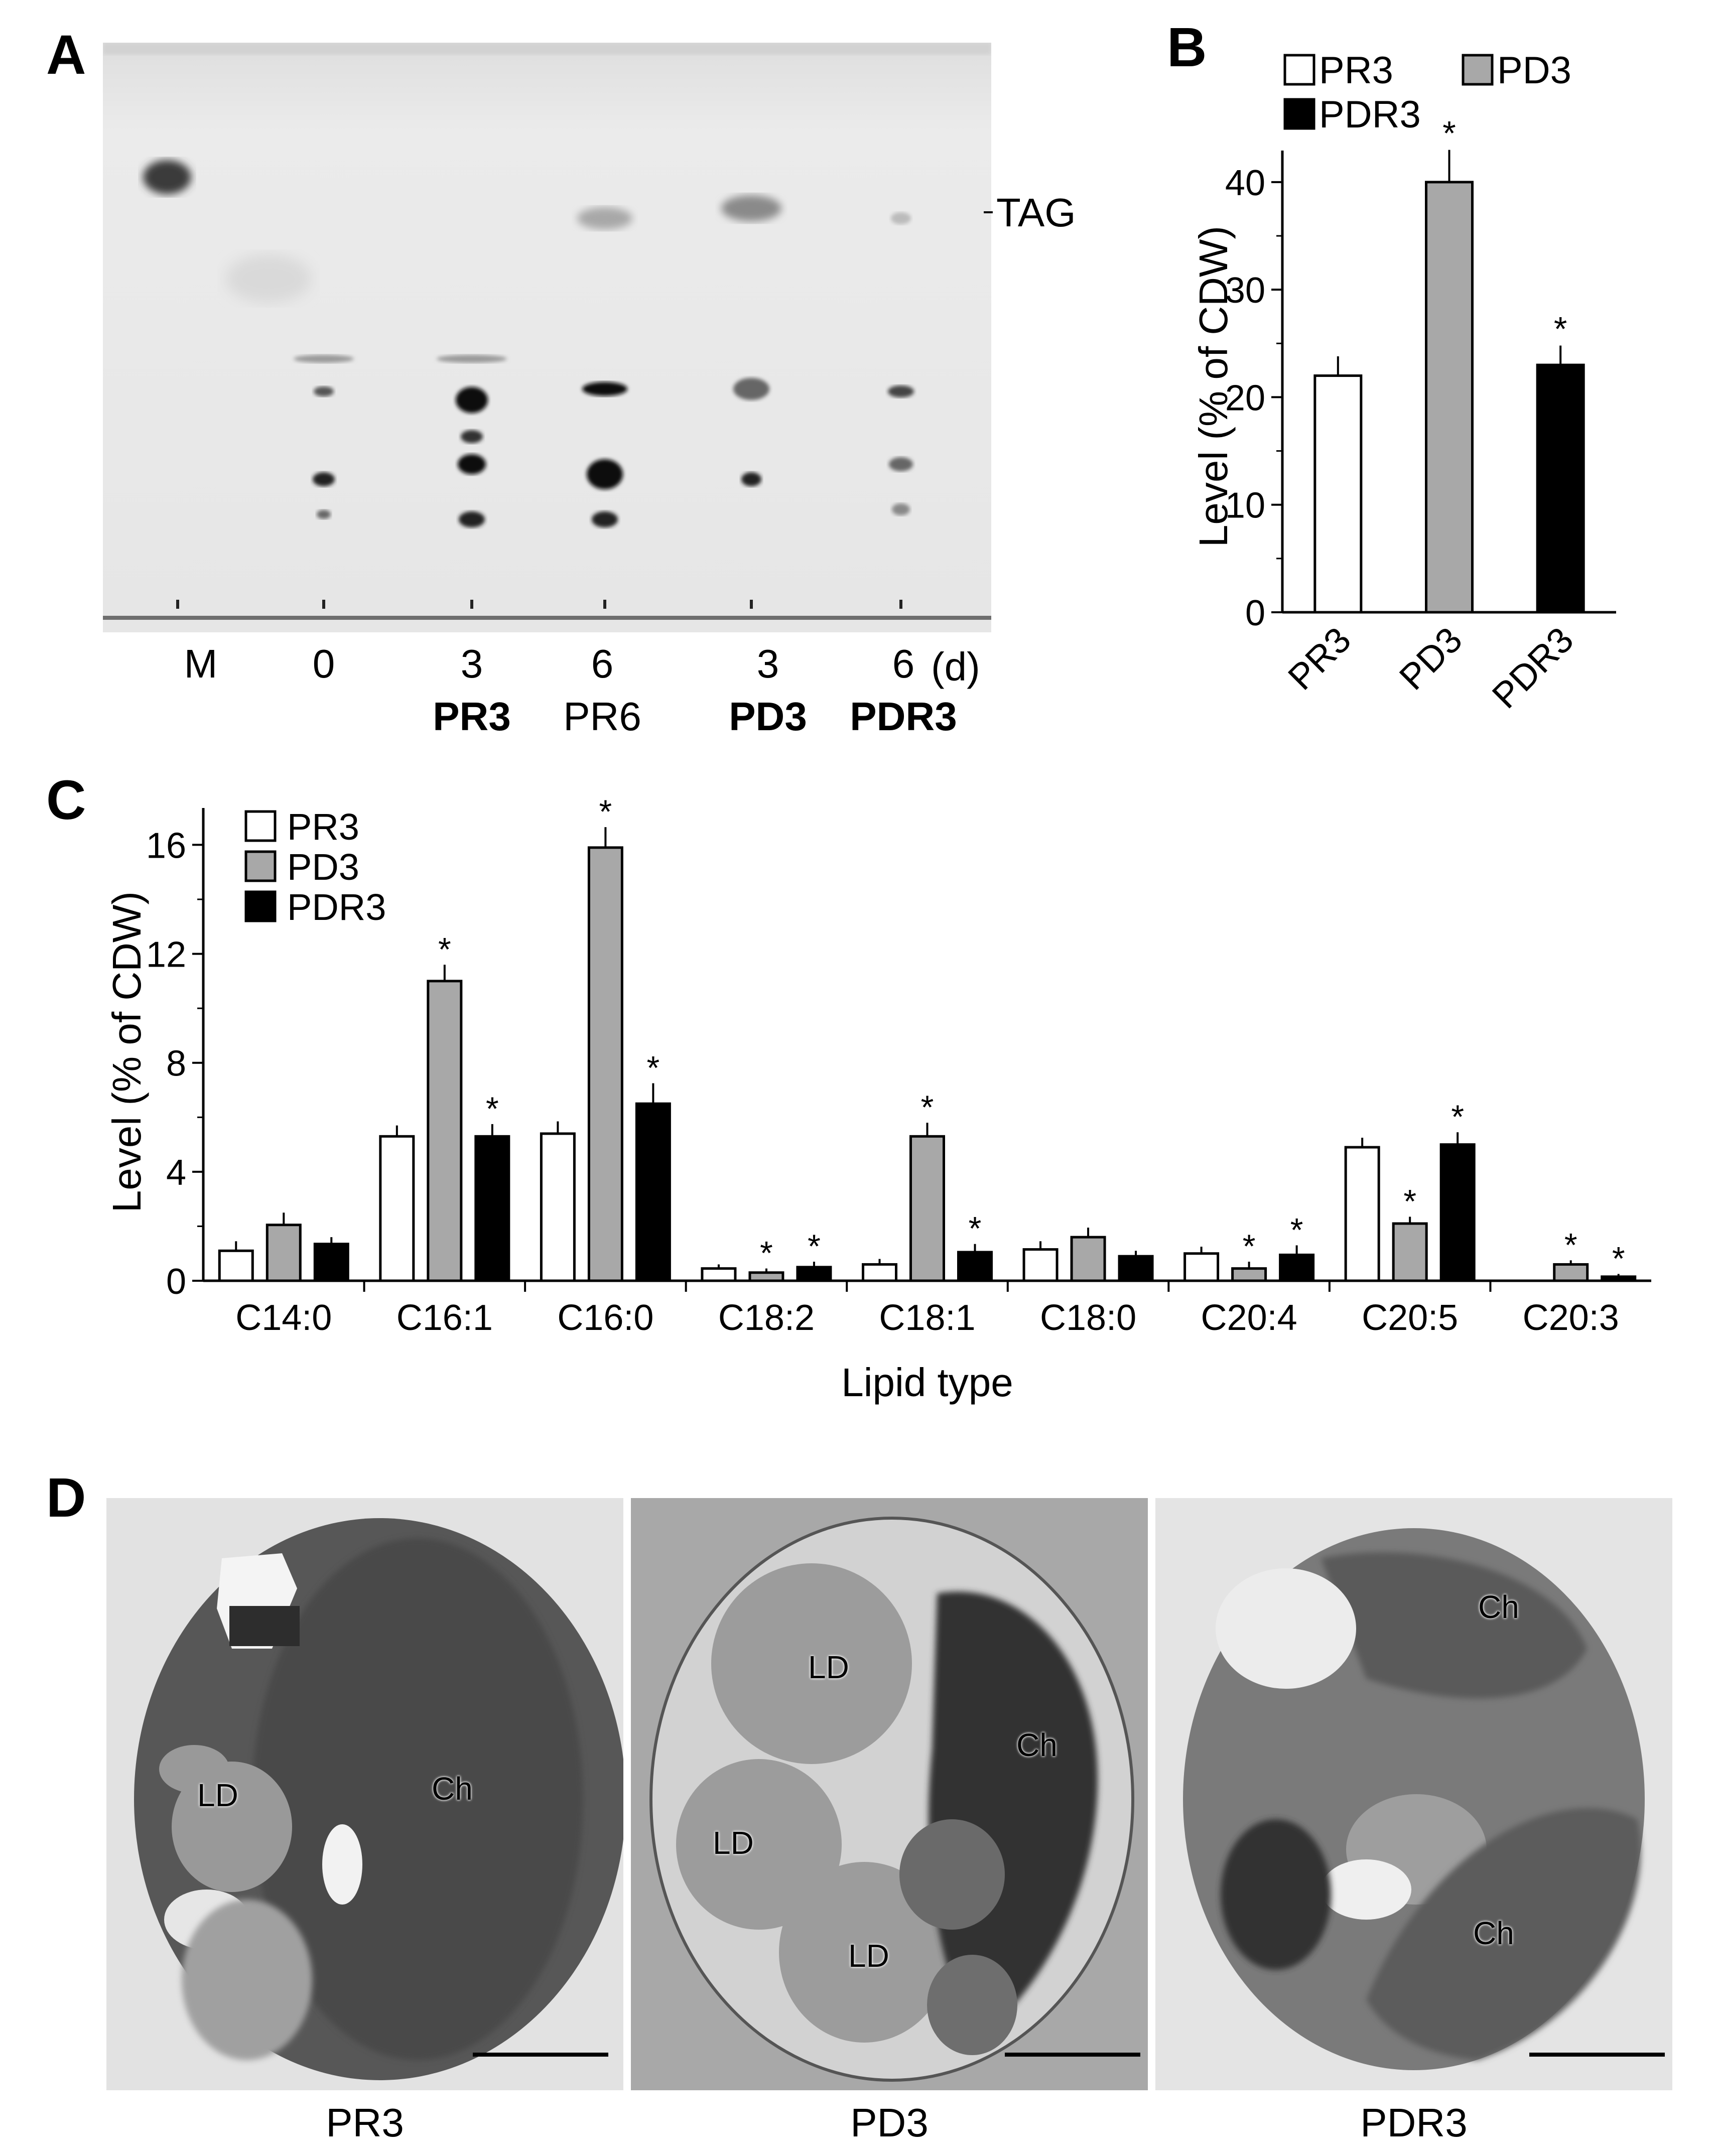 The width and height of the screenshot is (1715, 2156). I want to click on micrograph-pr3, so click(364, 1794).